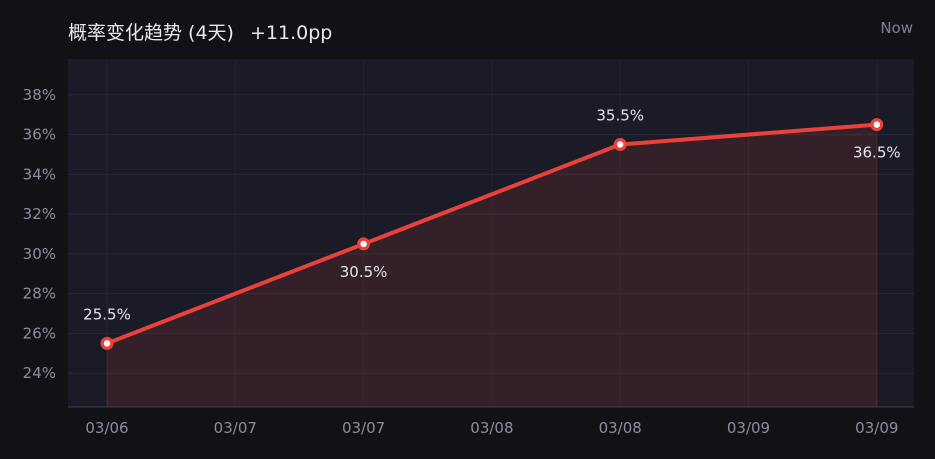  What do you see at coordinates (107, 314) in the screenshot?
I see `data-label: 25.5%` at bounding box center [107, 314].